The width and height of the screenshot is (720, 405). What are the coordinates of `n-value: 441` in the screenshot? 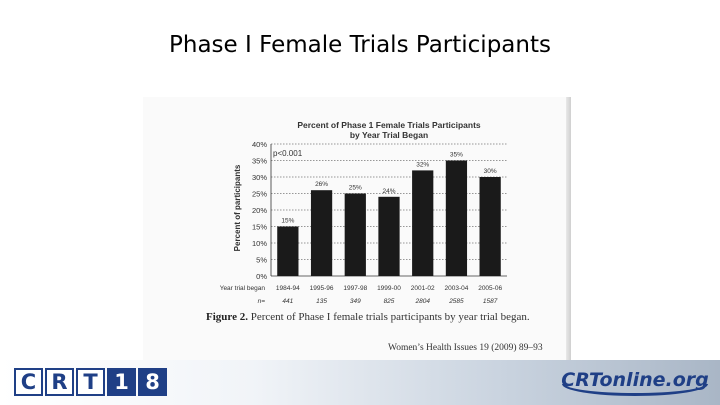 It's located at (287, 301).